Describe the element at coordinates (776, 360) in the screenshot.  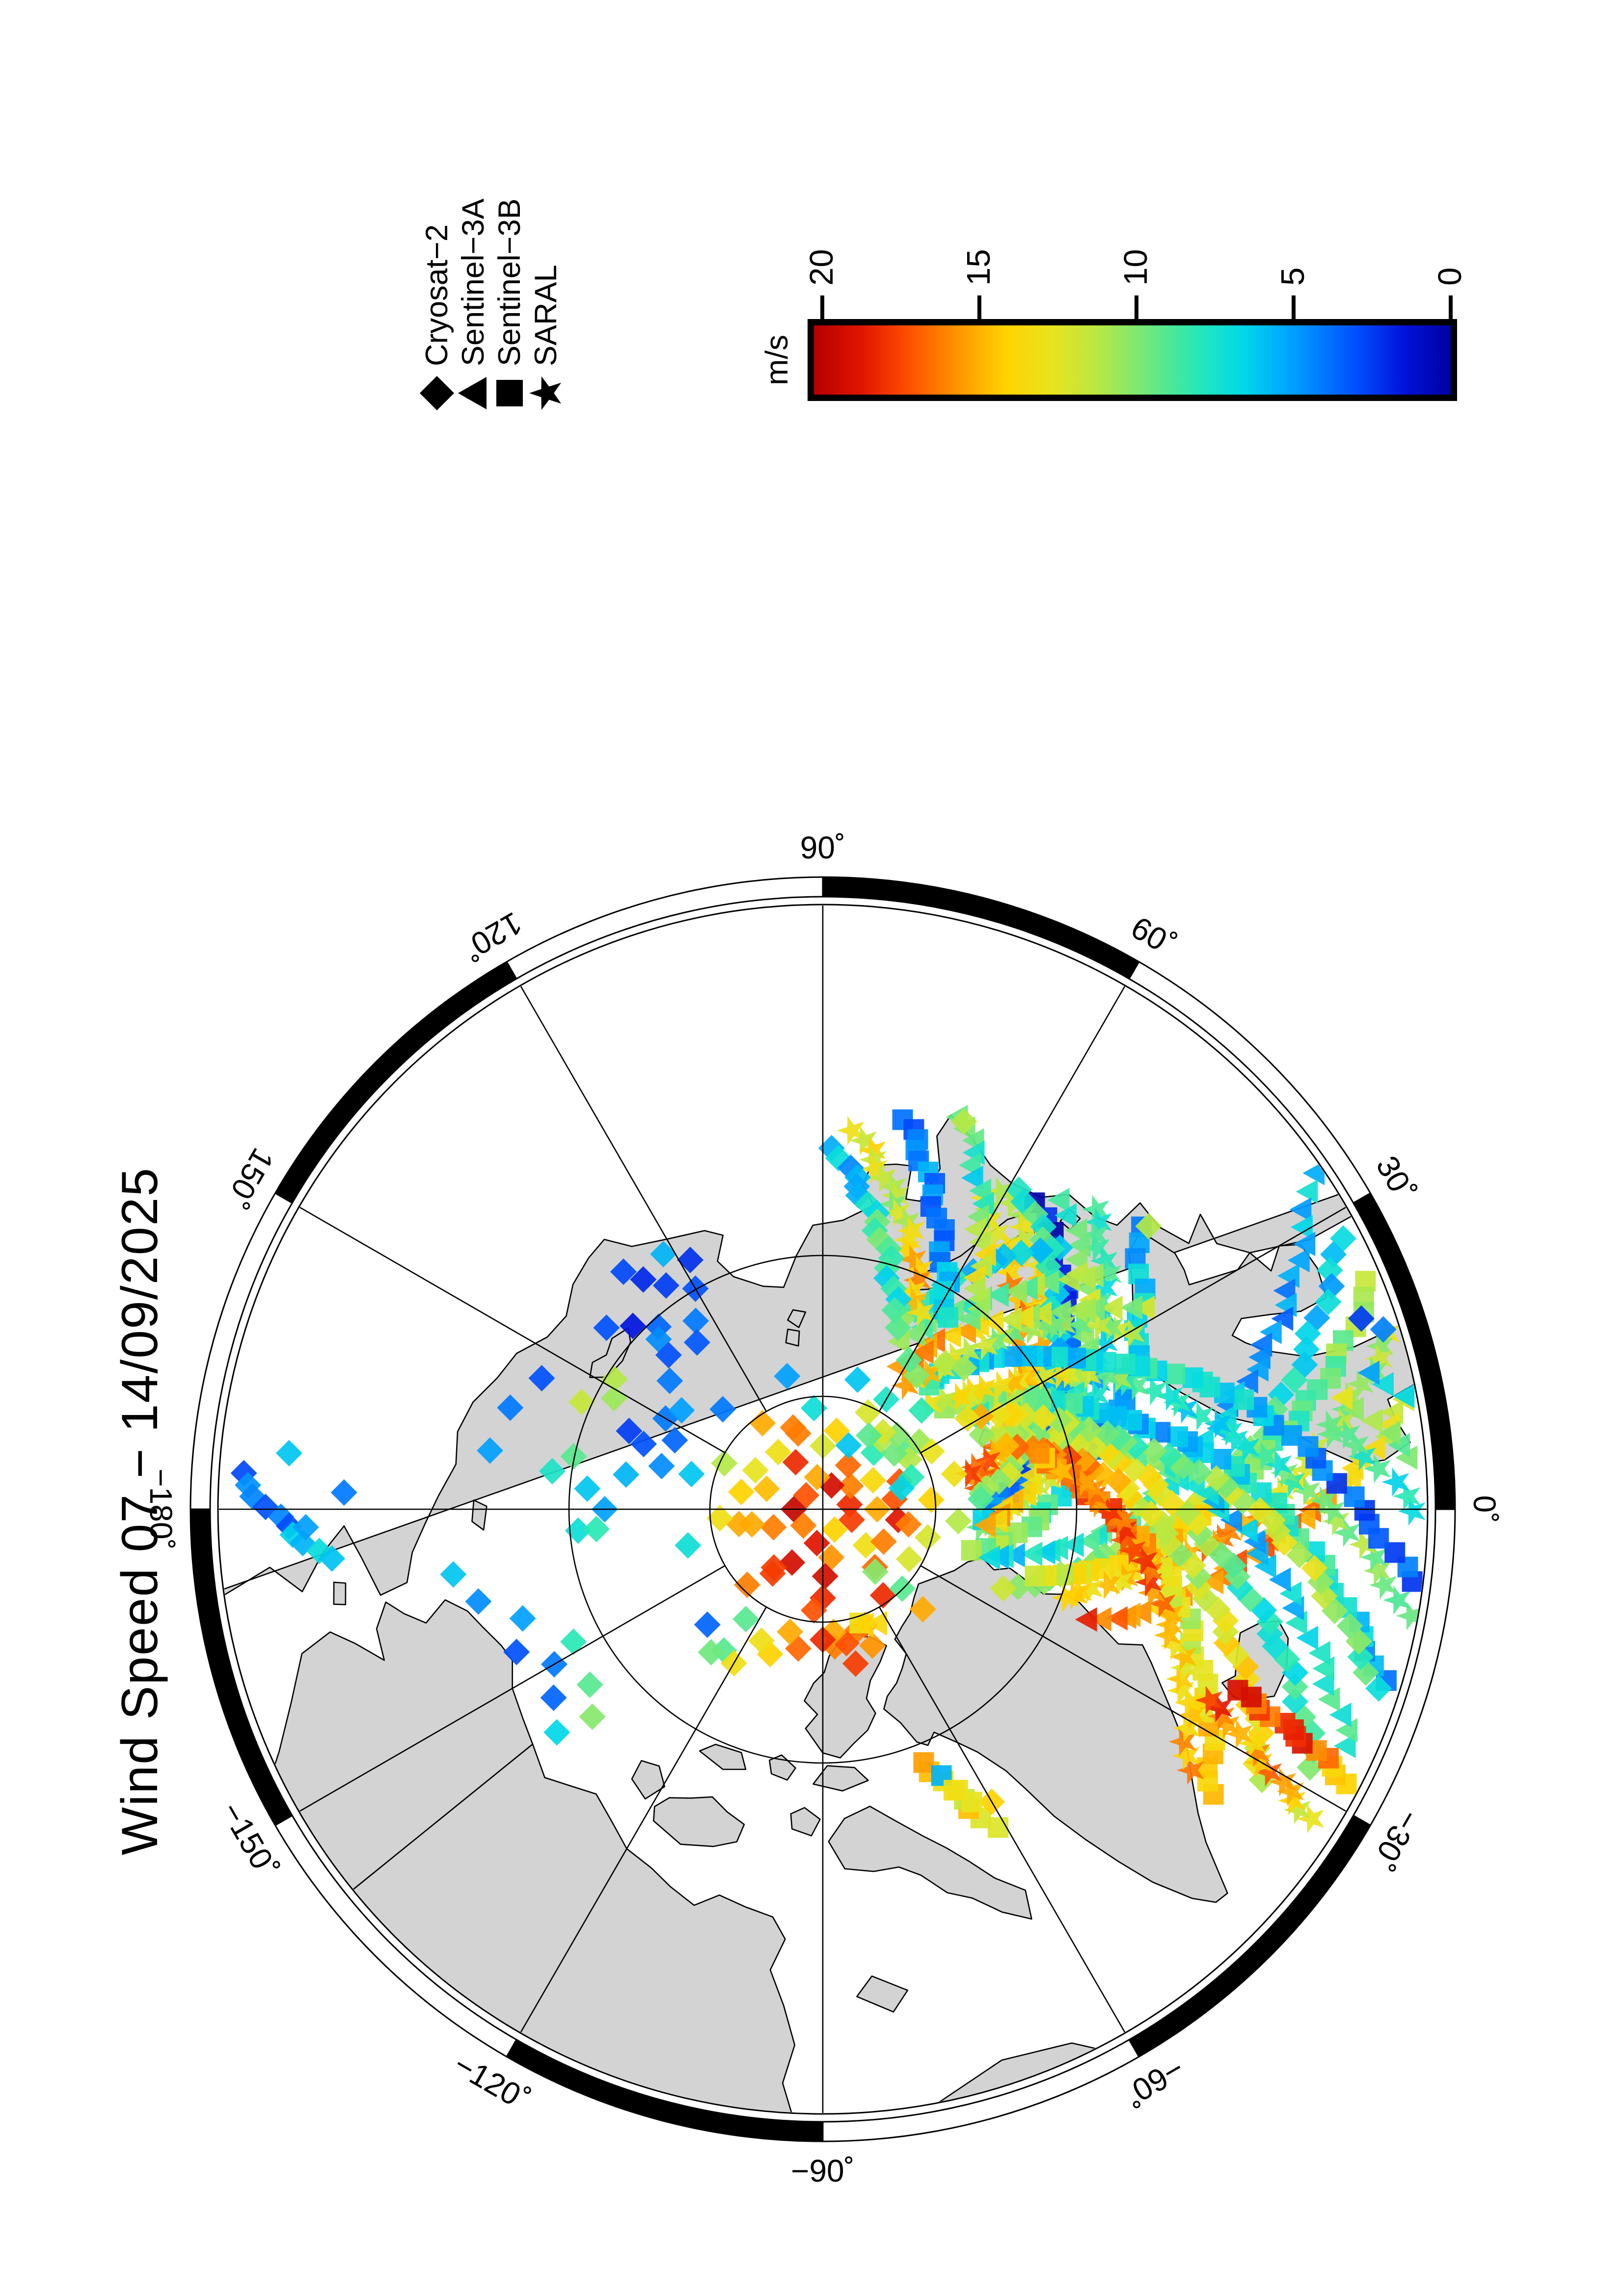
I see `colorbar-unit-label: m/s` at that location.